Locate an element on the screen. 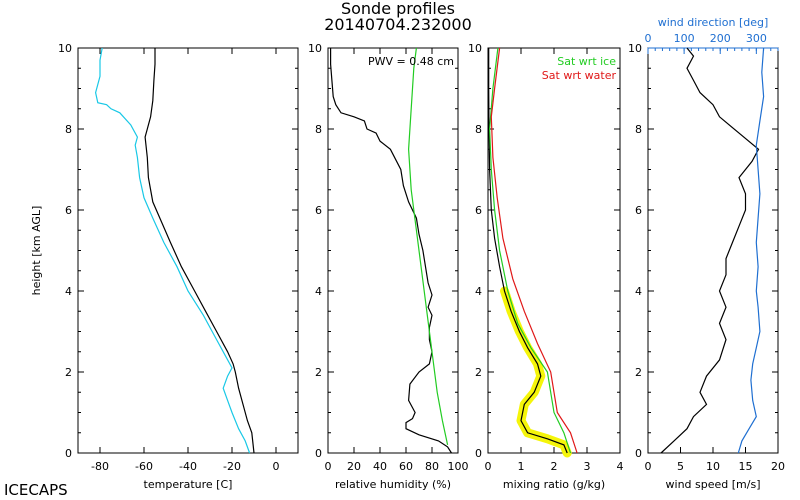 The image size is (800, 500). x-tick-label: 2 is located at coordinates (554, 466).